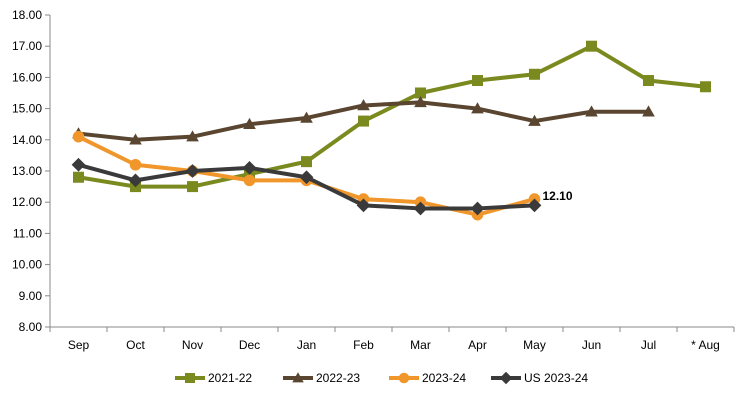 This screenshot has height=394, width=736. I want to click on x-tick-label: Nov, so click(192, 345).